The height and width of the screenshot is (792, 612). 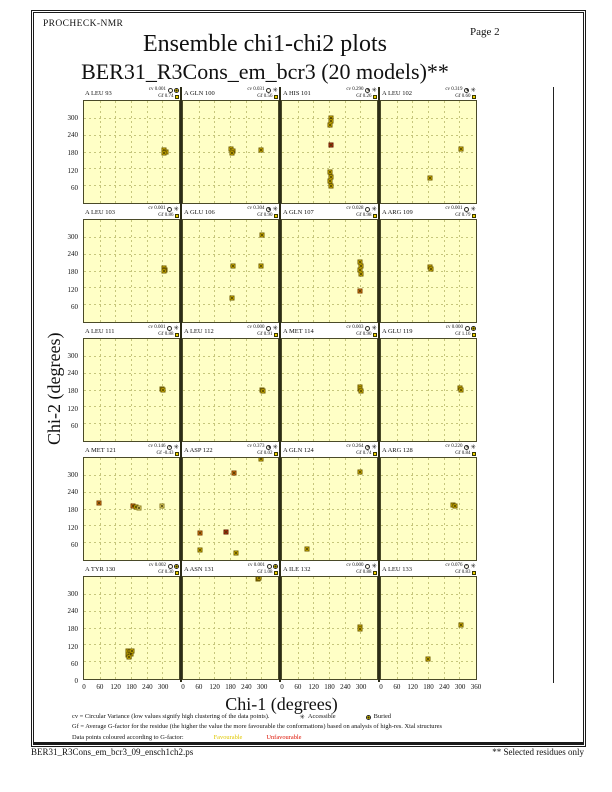 I want to click on buried-circle-icon, so click(x=368, y=717).